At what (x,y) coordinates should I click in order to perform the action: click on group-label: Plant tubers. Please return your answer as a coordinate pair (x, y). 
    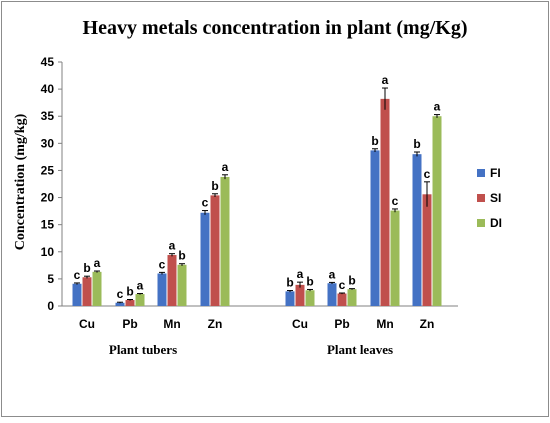
    Looking at the image, I should click on (143, 349).